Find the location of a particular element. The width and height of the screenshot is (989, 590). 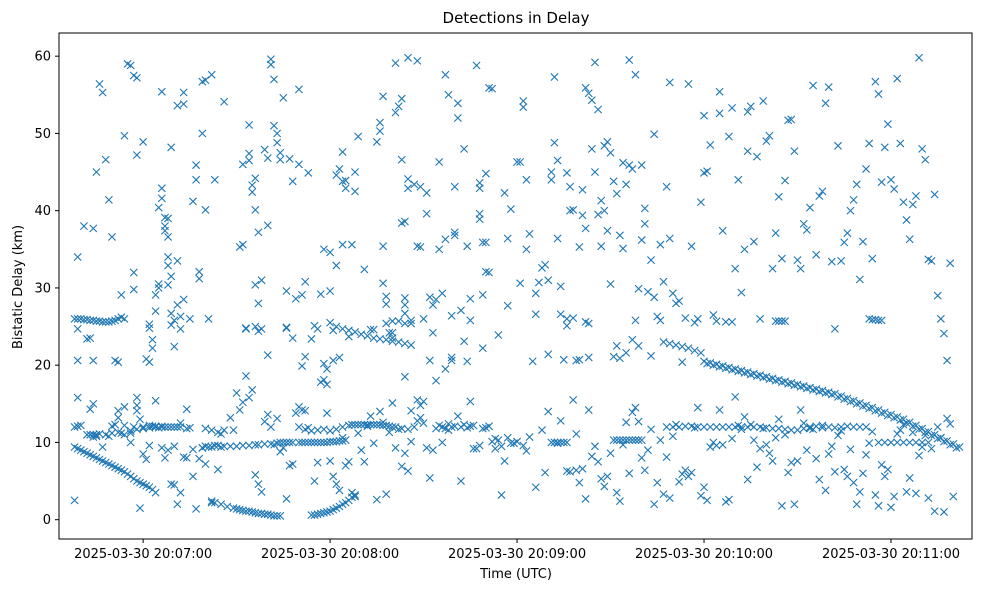

x-tick-label: 2025-03-30 20:08:00 is located at coordinates (330, 554).